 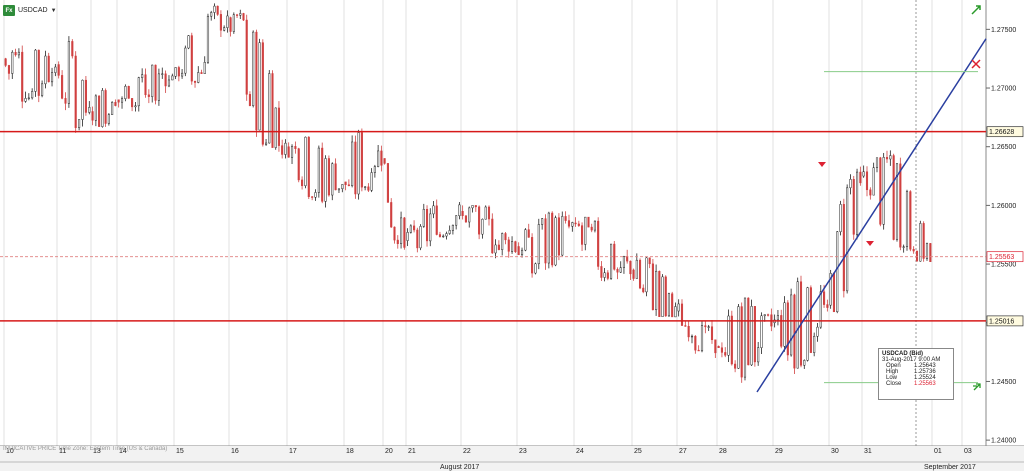 I want to click on tooltip-row: Open 1.25643, so click(x=916, y=366).